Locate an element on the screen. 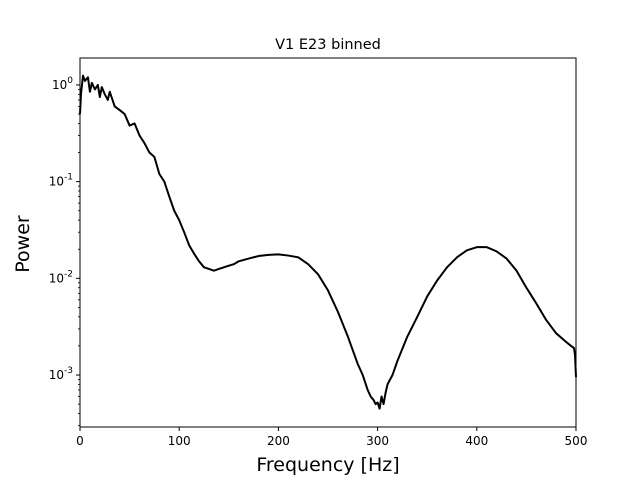 The image size is (640, 480). x-tick-label: 300 is located at coordinates (377, 441).